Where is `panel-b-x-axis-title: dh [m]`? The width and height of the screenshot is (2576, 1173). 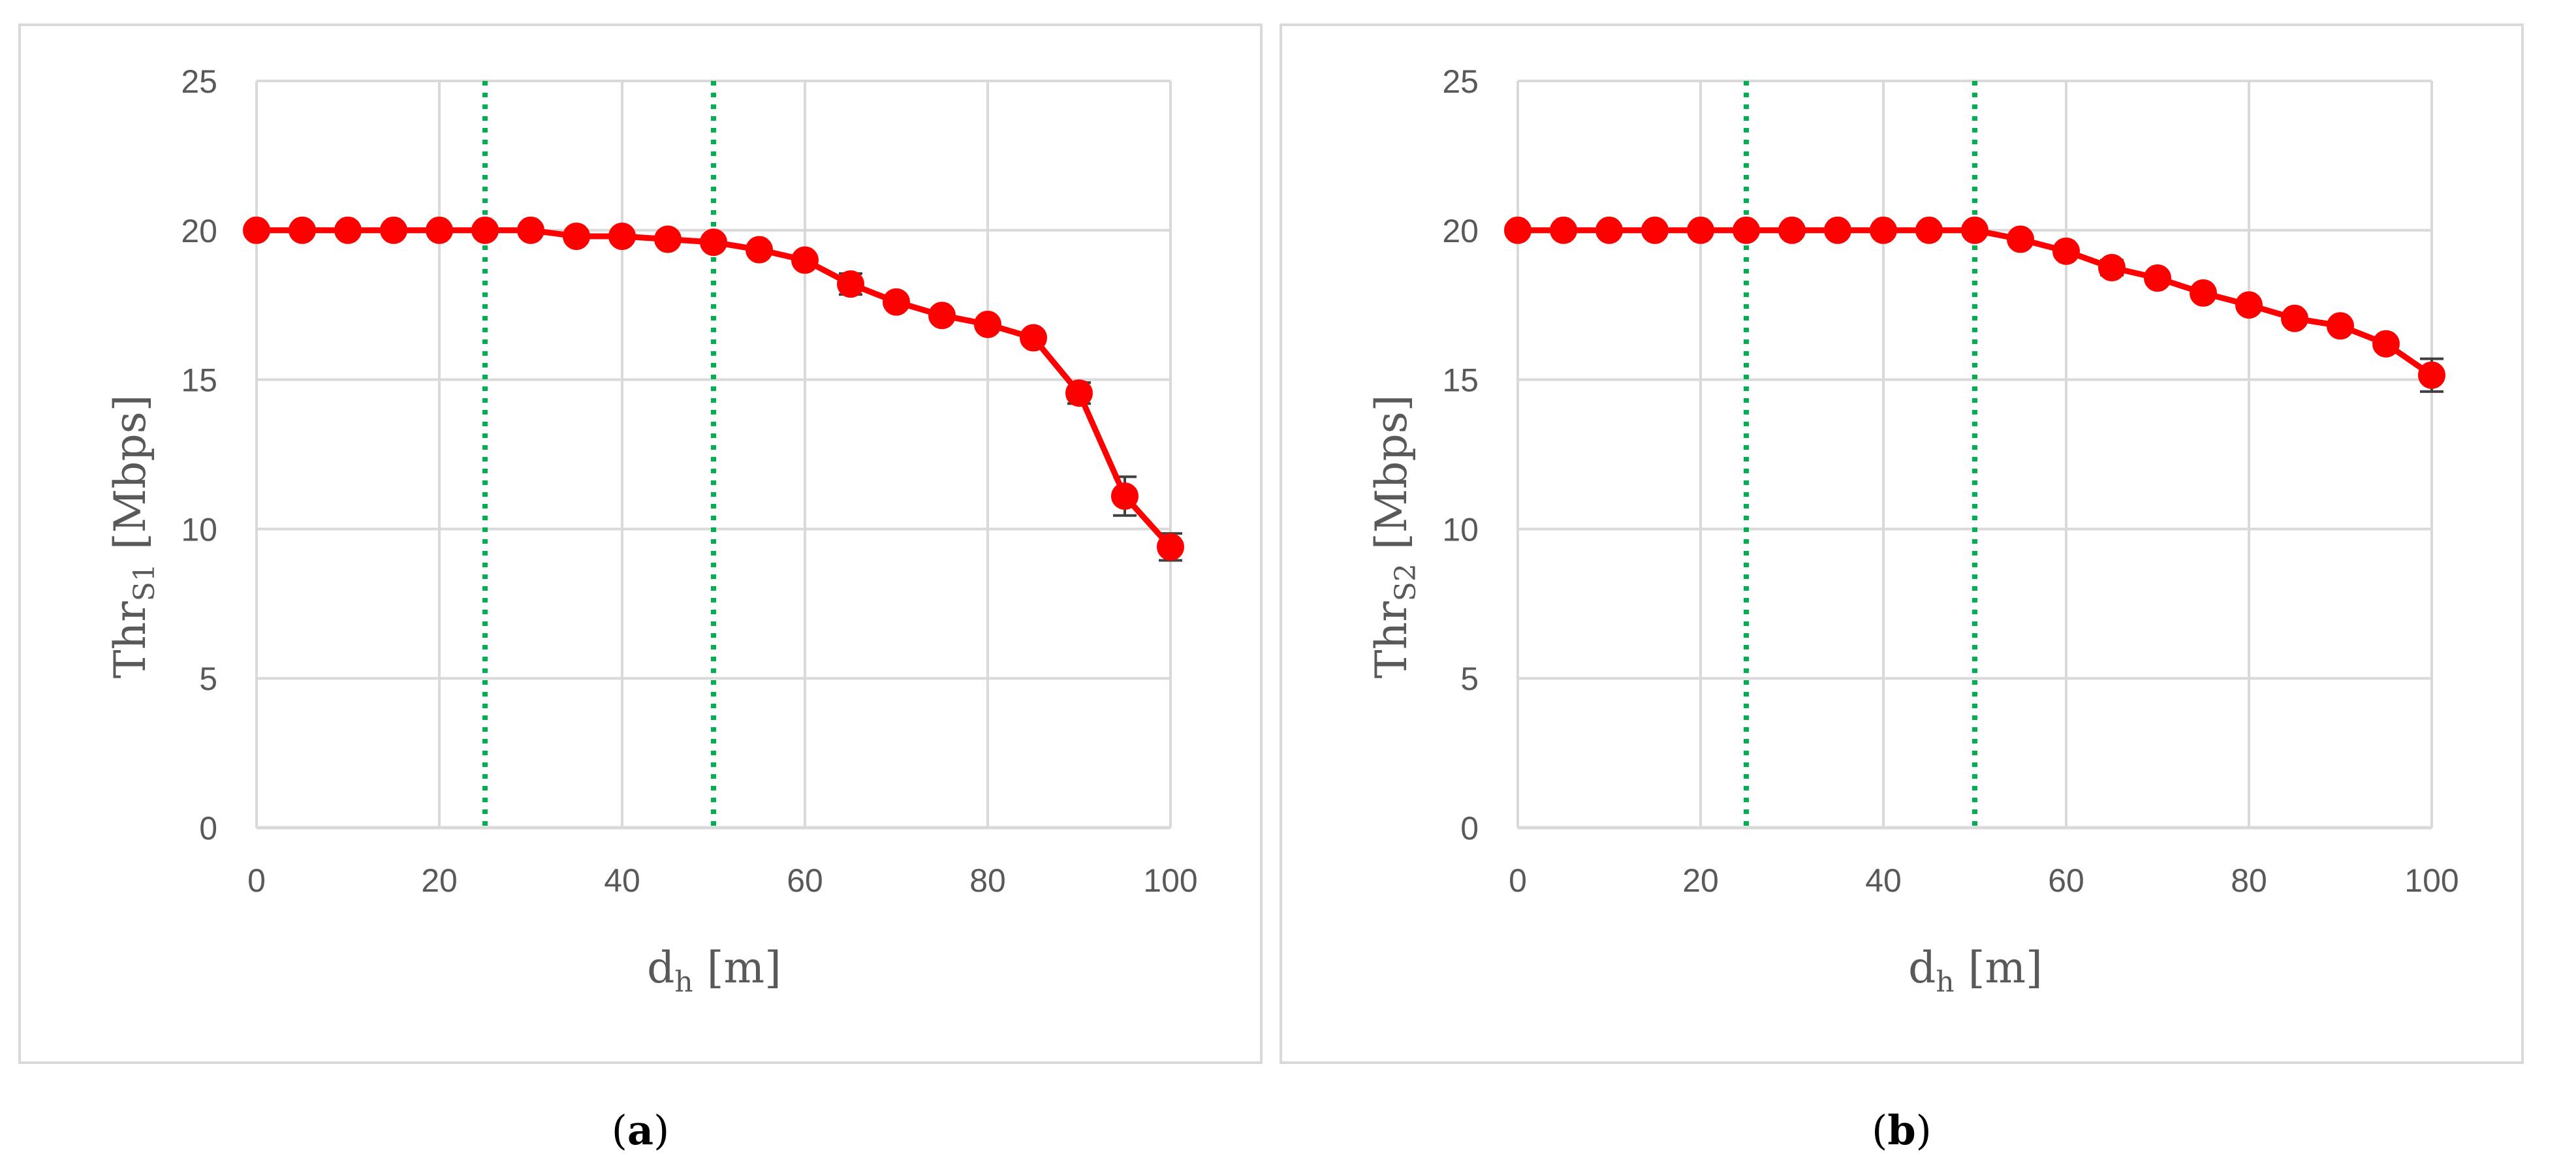 panel-b-x-axis-title: dh [m] is located at coordinates (1975, 971).